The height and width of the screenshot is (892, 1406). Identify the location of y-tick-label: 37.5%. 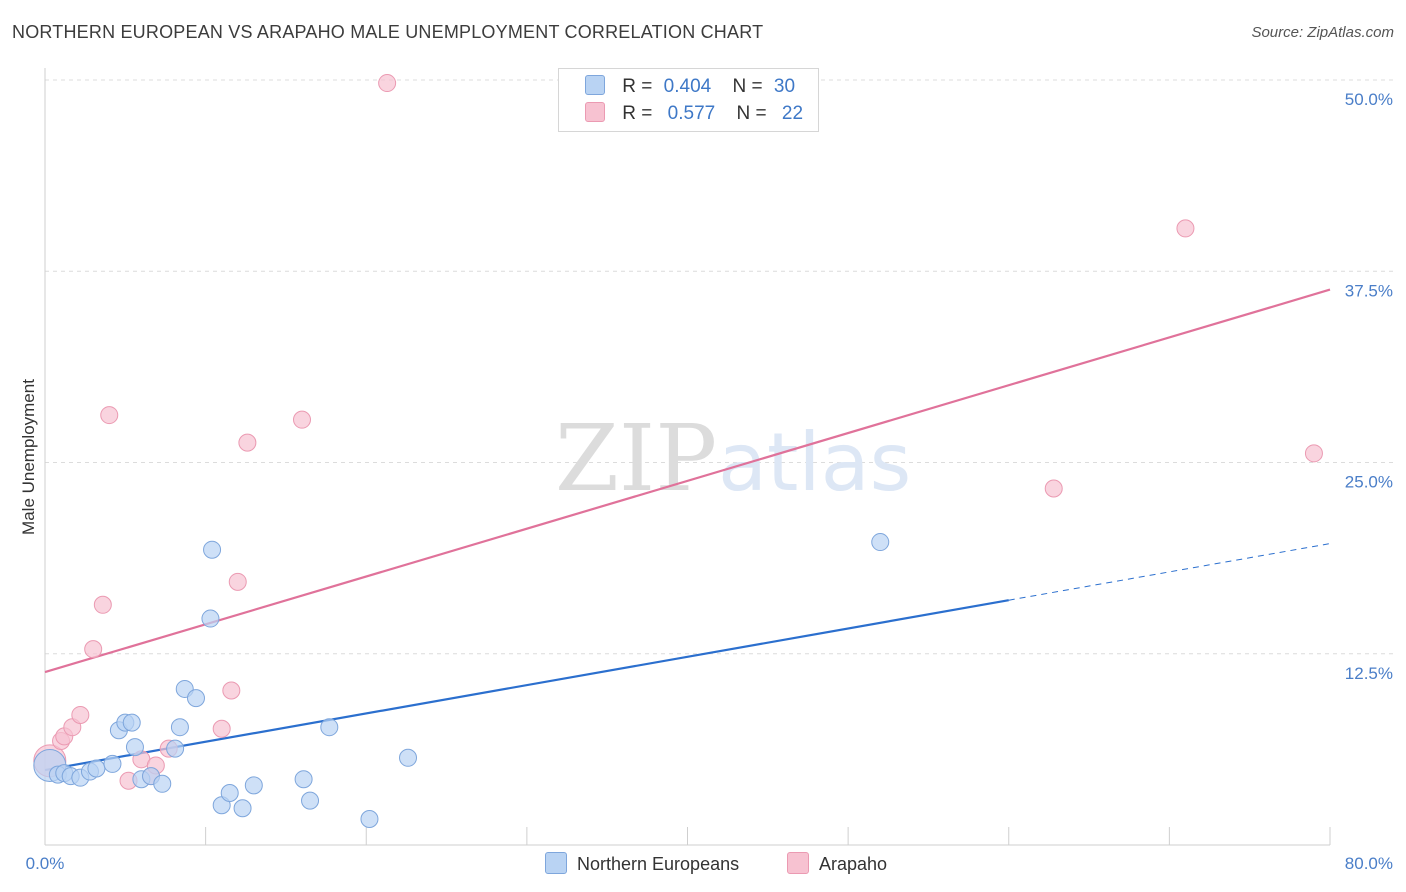
(1369, 290).